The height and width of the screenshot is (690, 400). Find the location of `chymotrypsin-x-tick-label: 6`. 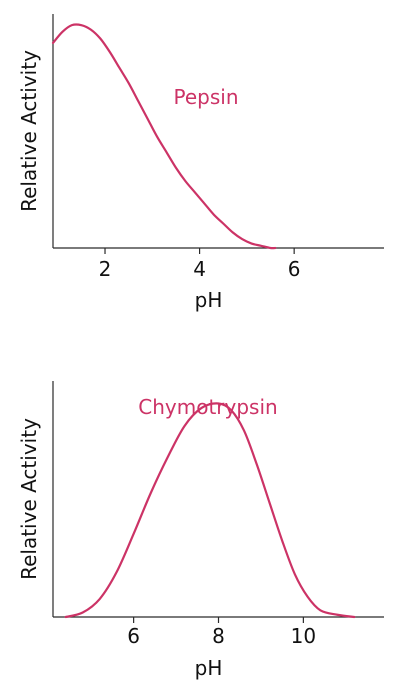

chymotrypsin-x-tick-label: 6 is located at coordinates (133, 636).